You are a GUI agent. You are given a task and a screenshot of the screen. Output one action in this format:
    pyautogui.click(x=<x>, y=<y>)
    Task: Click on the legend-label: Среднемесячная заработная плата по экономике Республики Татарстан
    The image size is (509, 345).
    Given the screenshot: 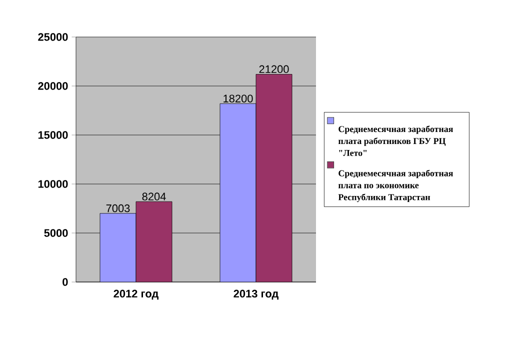 What is the action you would take?
    pyautogui.click(x=395, y=186)
    